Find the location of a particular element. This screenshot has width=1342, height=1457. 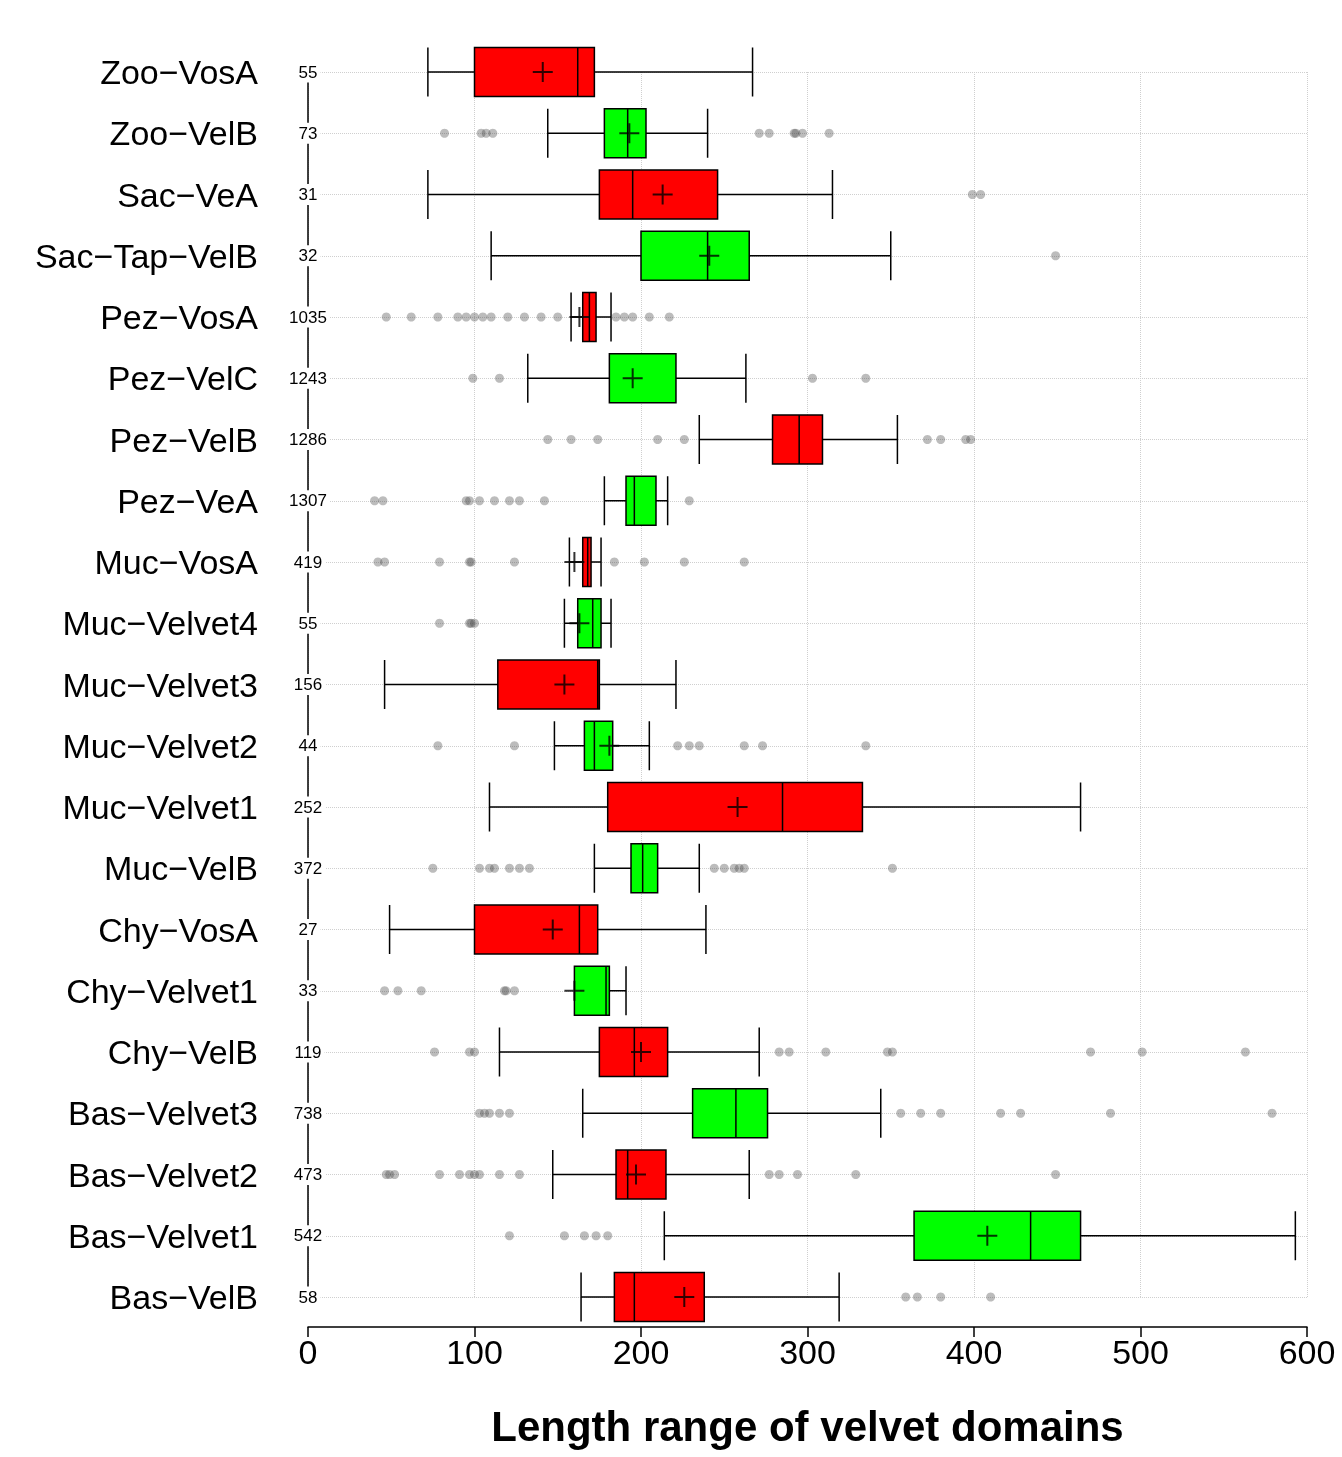

y-tick-label: Chy−Velvet1 is located at coordinates (162, 990).